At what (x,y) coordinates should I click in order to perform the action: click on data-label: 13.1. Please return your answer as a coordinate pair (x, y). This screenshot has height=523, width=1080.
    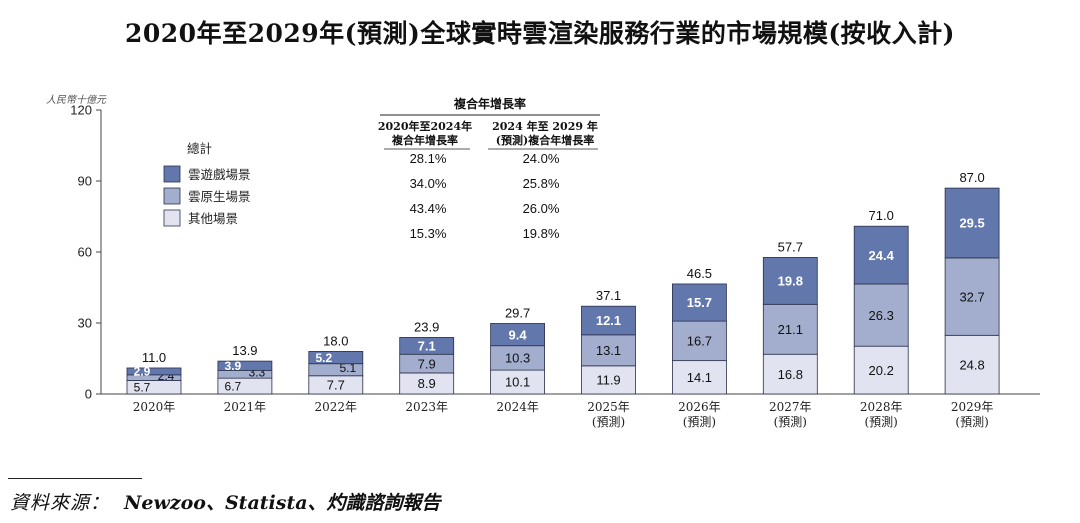
    Looking at the image, I should click on (608, 350).